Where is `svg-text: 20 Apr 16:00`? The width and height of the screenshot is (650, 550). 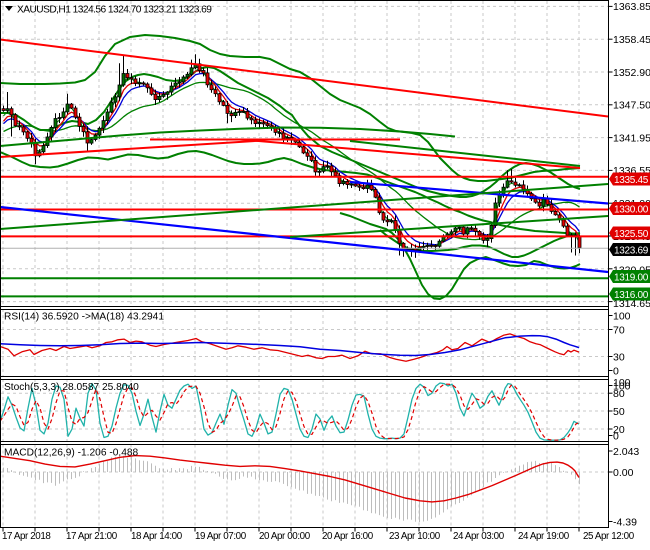 svg-text: 20 Apr 16:00 is located at coordinates (348, 536).